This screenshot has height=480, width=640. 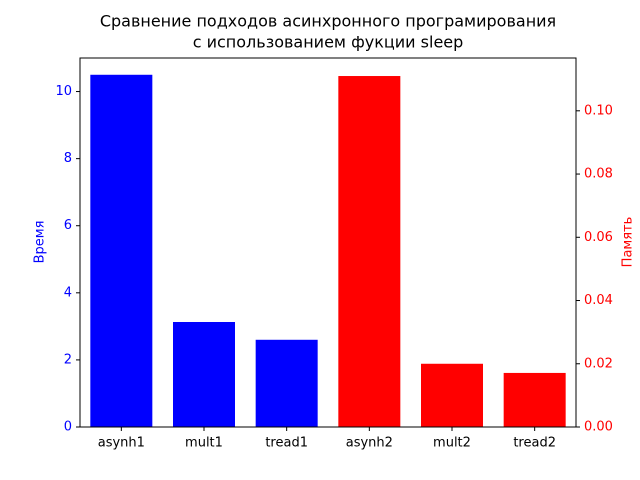 I want to click on y-tick-label: 8, so click(x=68, y=158).